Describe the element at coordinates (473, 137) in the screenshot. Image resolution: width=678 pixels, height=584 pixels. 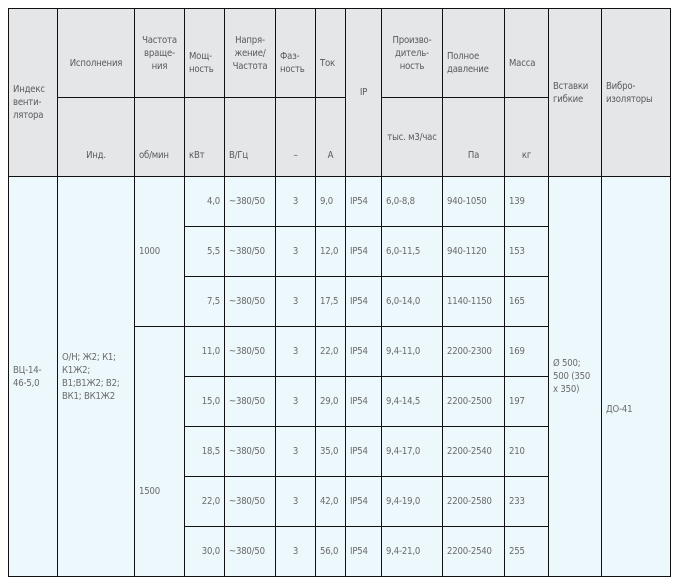
I see `unit-pressure: Па` at that location.